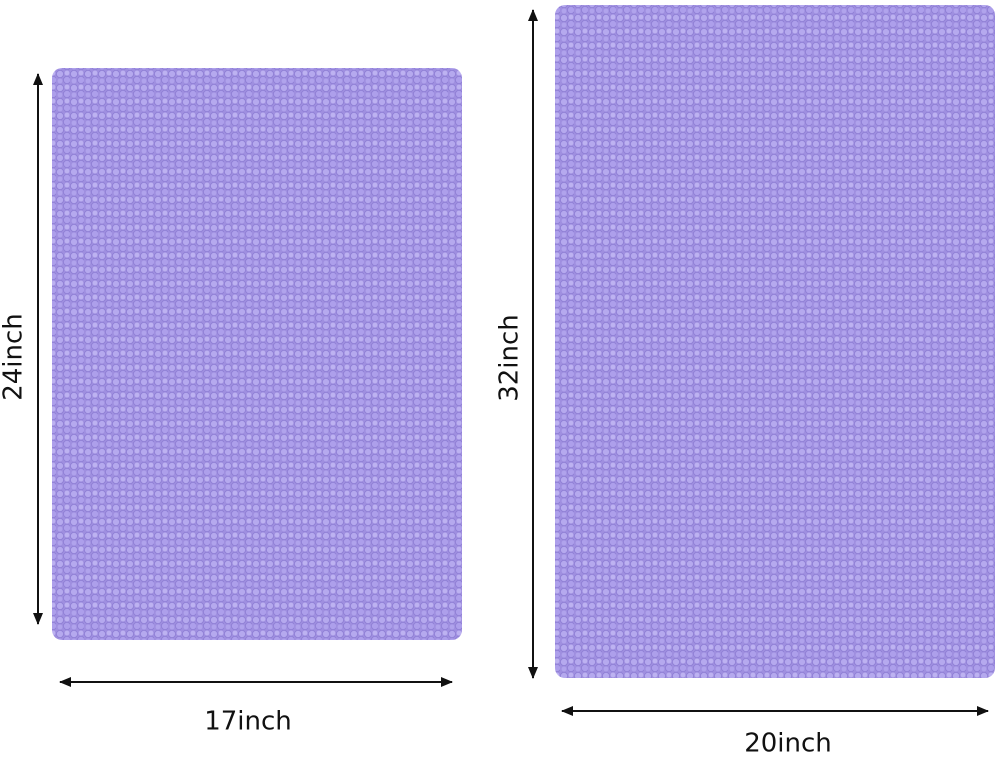 The height and width of the screenshot is (758, 1000). Describe the element at coordinates (788, 743) in the screenshot. I see `width-label: 20inch` at that location.